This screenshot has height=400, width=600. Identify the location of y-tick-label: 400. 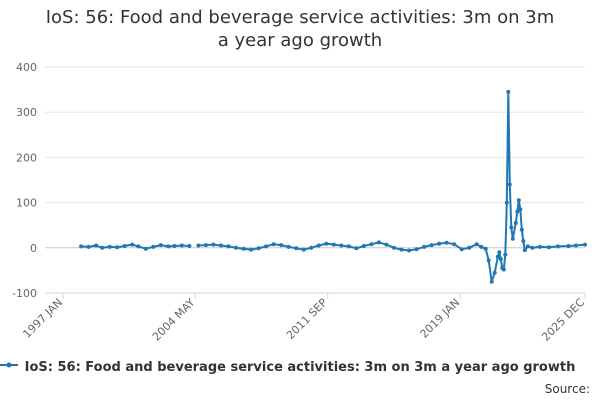
(26, 67).